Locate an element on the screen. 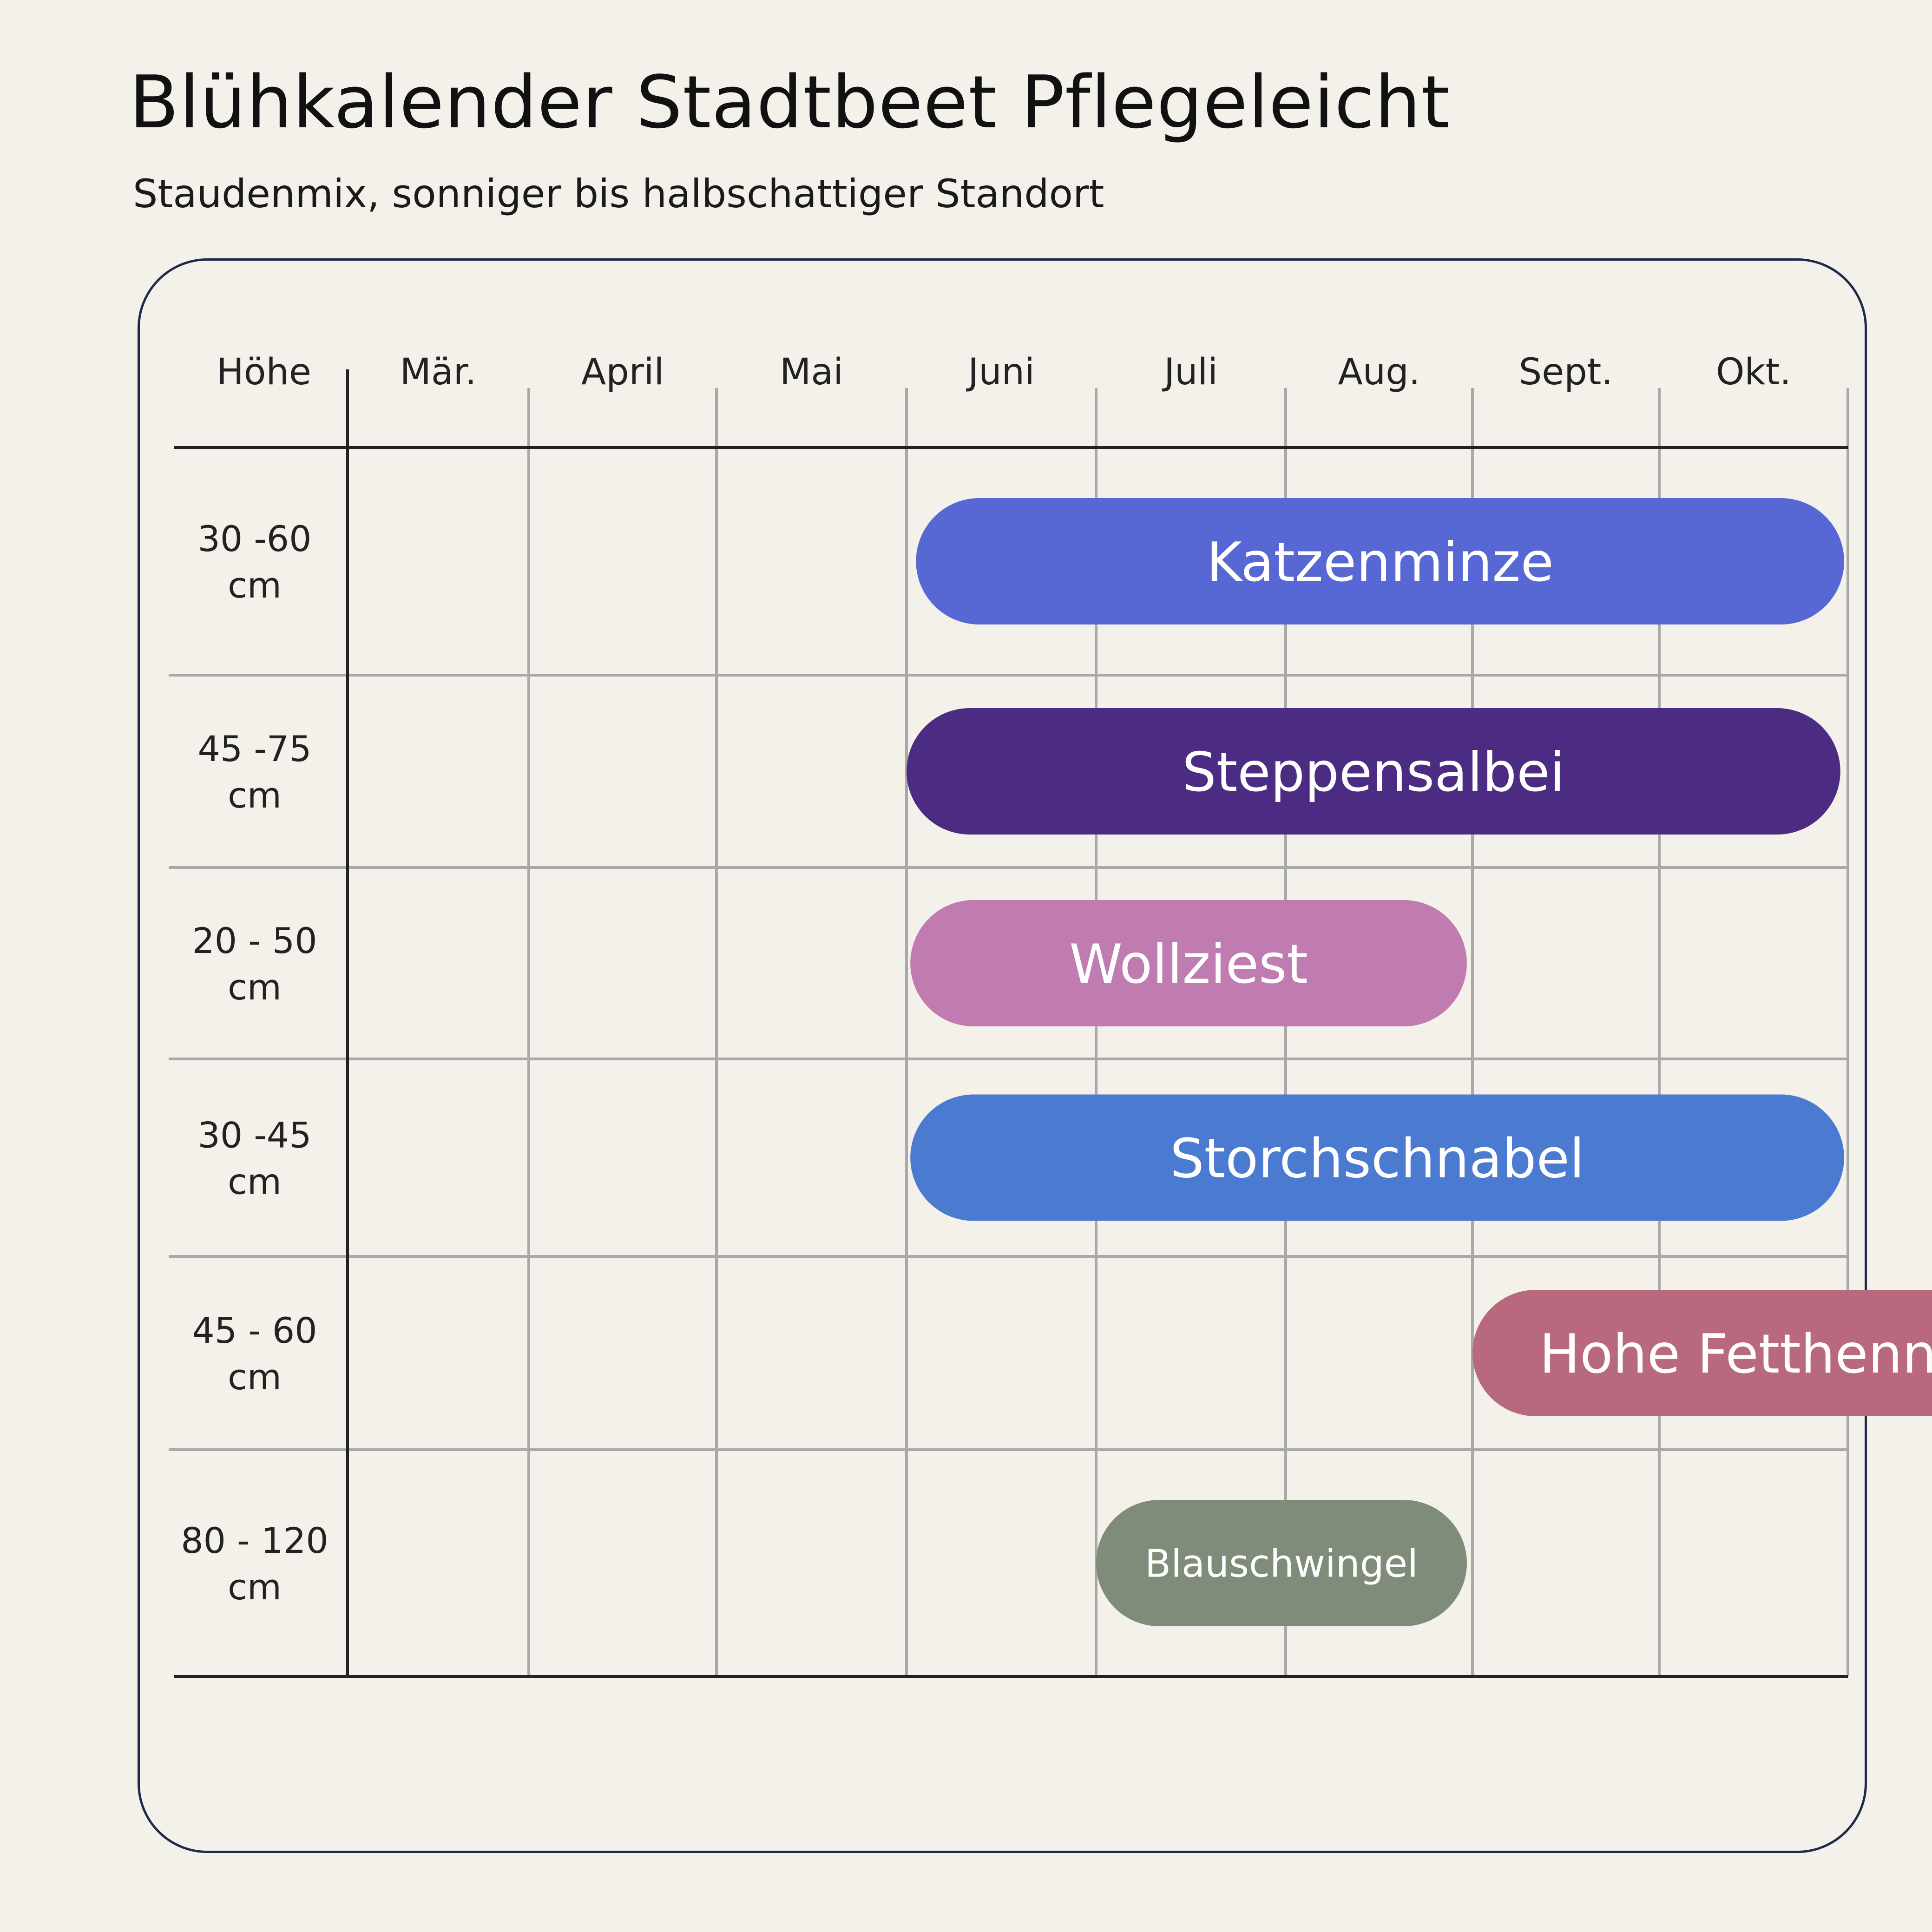  height-column-header: Höhe is located at coordinates (264, 372).